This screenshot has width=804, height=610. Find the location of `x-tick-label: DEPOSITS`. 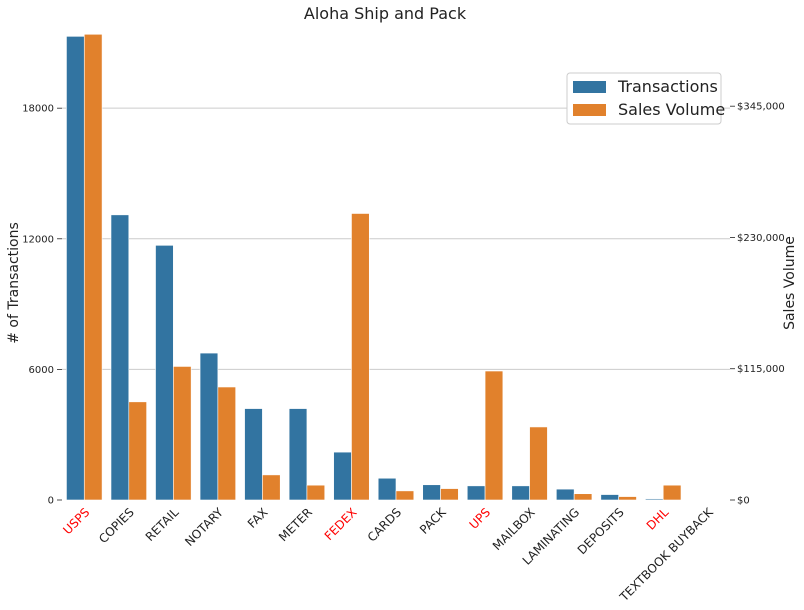

x-tick-label: DEPOSITS is located at coordinates (601, 531).